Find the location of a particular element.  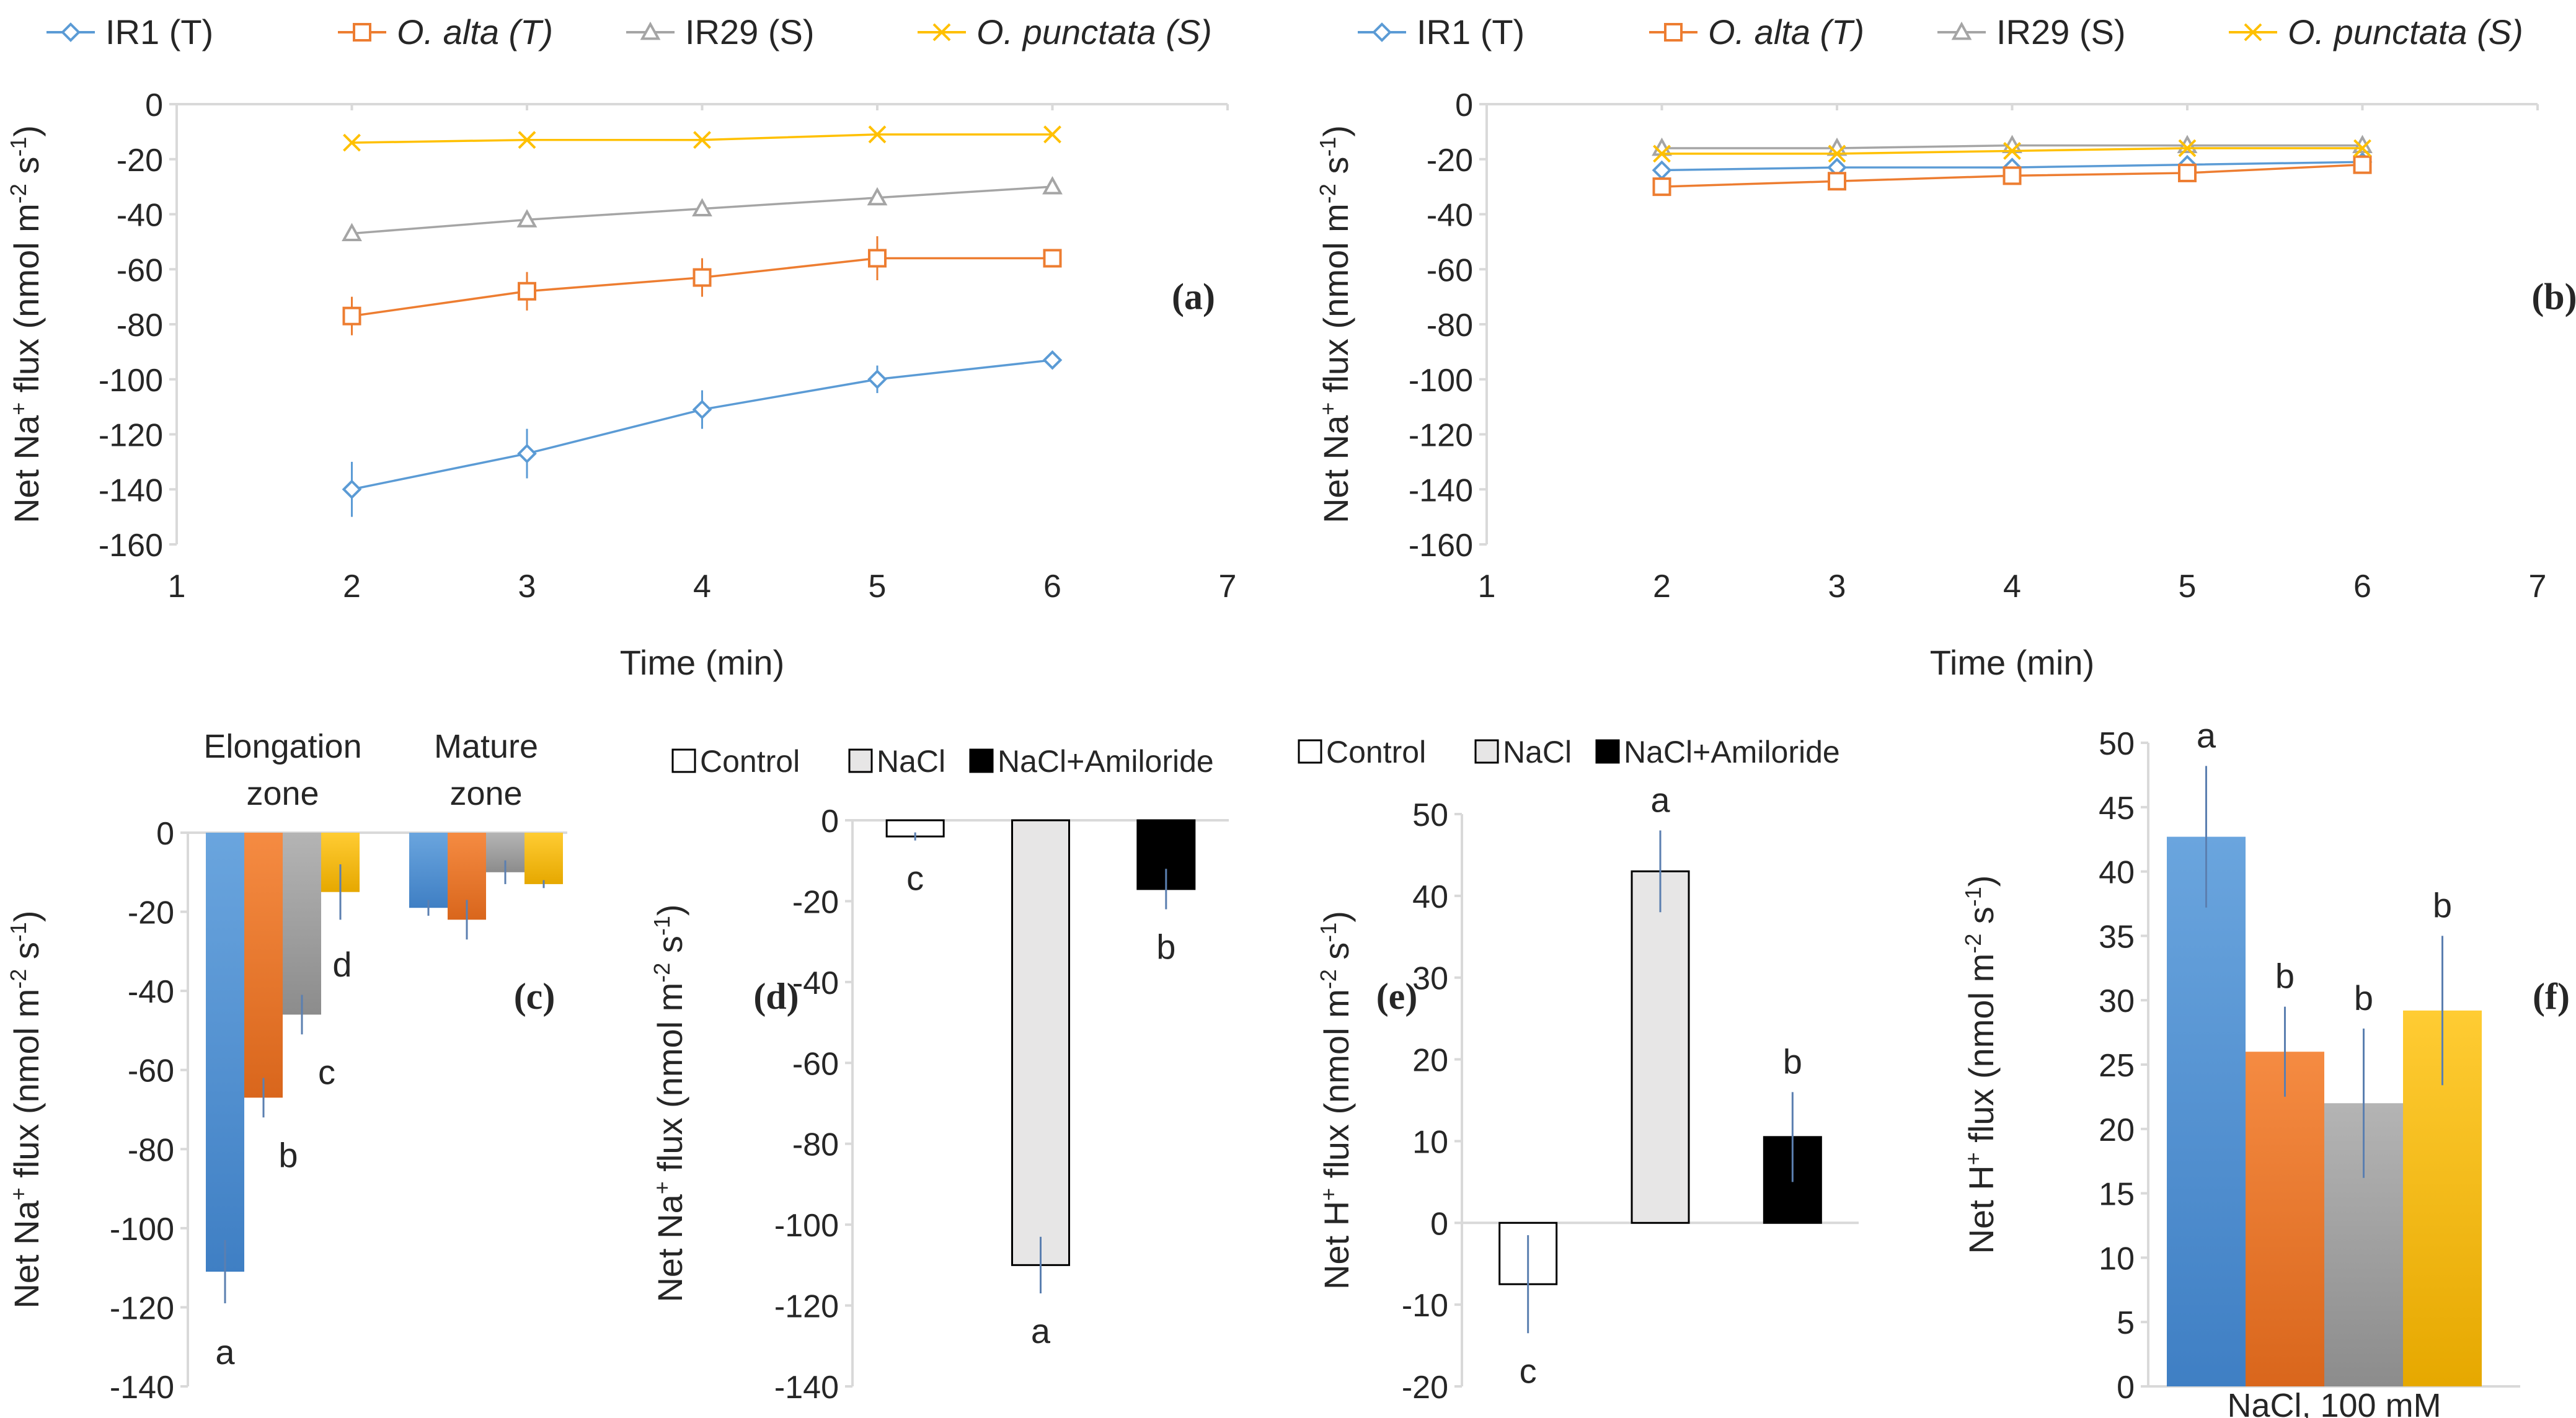

y-axis-title: Net Na+ flux (nmol m-2 s-1) is located at coordinates (26, 324).